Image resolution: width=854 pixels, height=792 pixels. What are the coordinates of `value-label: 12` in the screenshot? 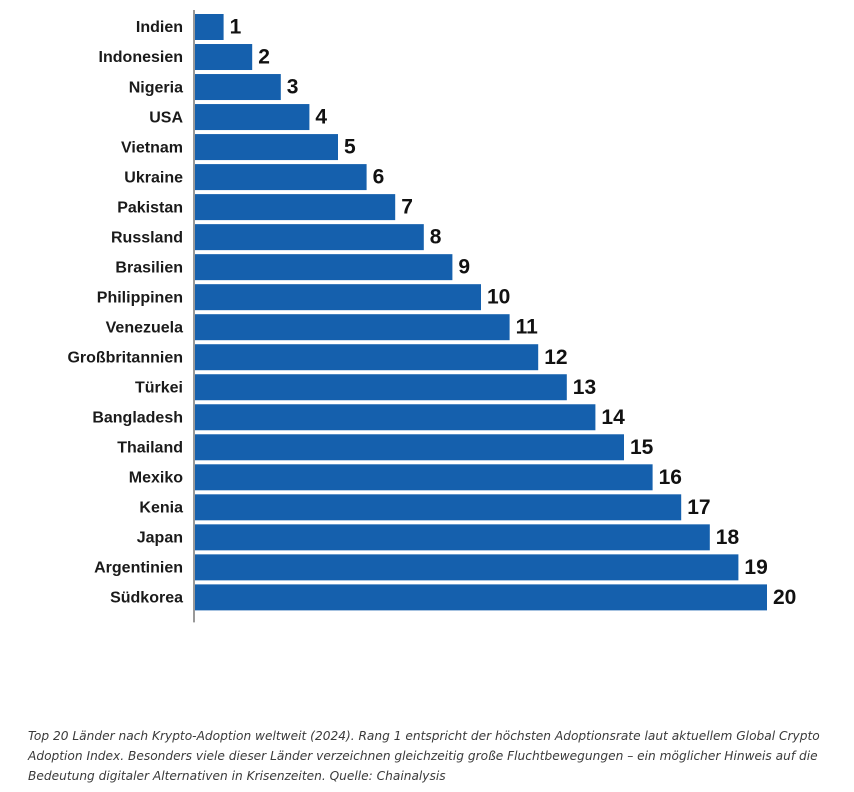 It's located at (555, 357).